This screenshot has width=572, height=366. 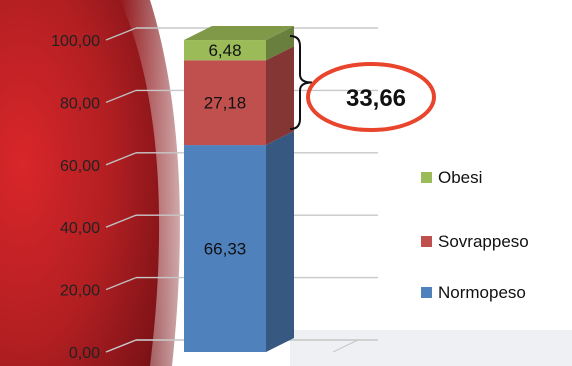 What do you see at coordinates (80, 291) in the screenshot?
I see `y-tick-label: 20,00` at bounding box center [80, 291].